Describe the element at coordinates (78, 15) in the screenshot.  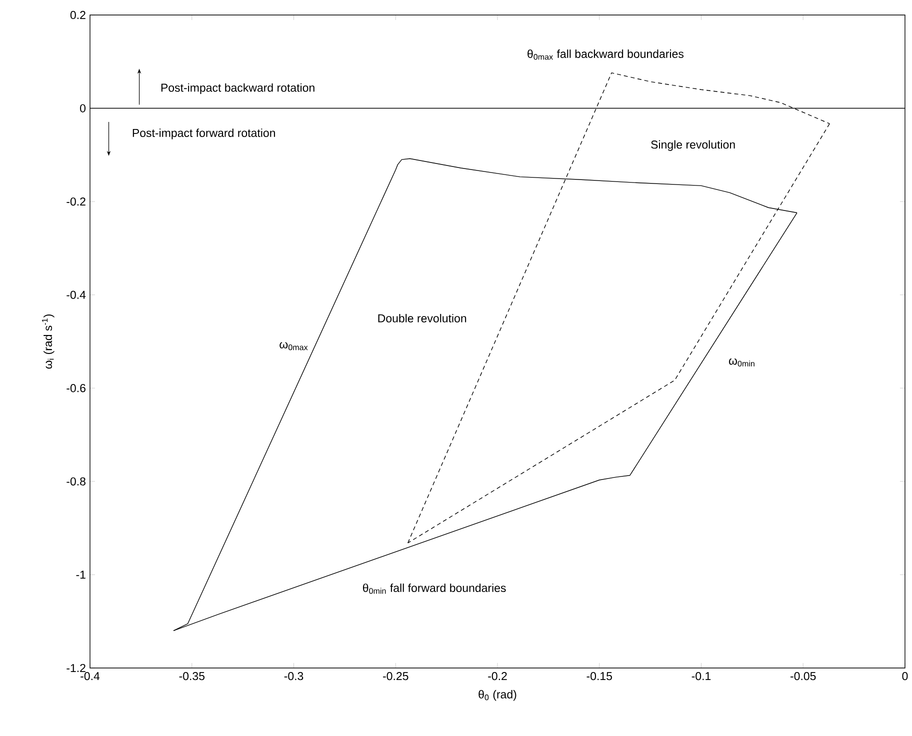
I see `y-tick-label: 0.2` at that location.